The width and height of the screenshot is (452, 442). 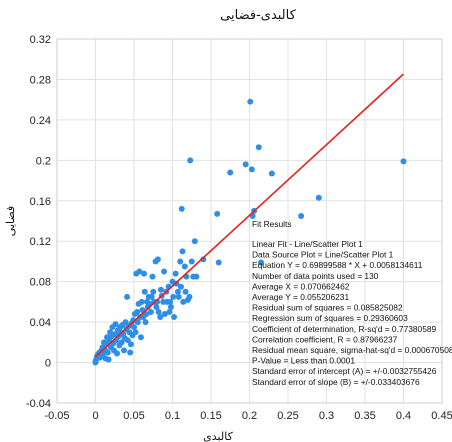 I want to click on x-tick-label: 0.45, so click(x=441, y=416).